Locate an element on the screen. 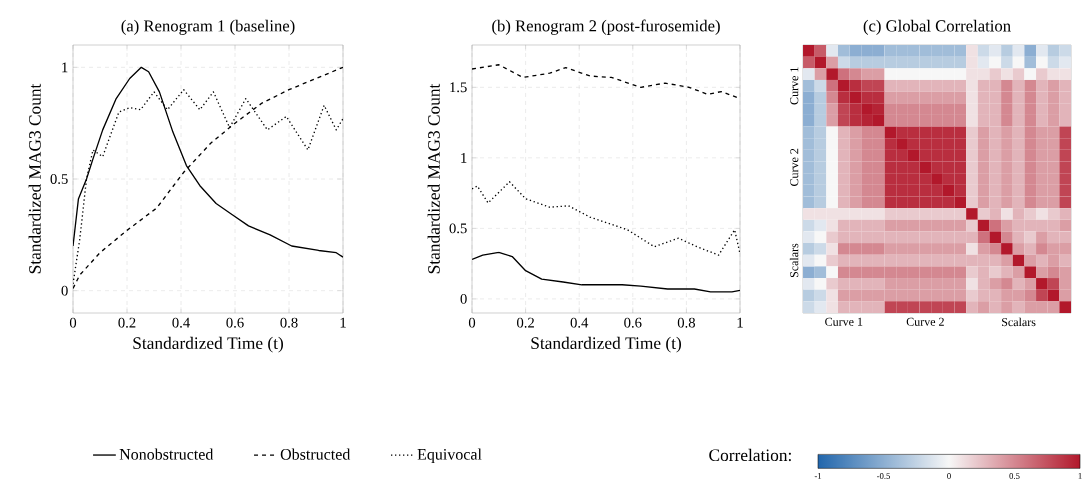 The height and width of the screenshot is (482, 1087). color-bar-title: Correlation: is located at coordinates (750, 455).